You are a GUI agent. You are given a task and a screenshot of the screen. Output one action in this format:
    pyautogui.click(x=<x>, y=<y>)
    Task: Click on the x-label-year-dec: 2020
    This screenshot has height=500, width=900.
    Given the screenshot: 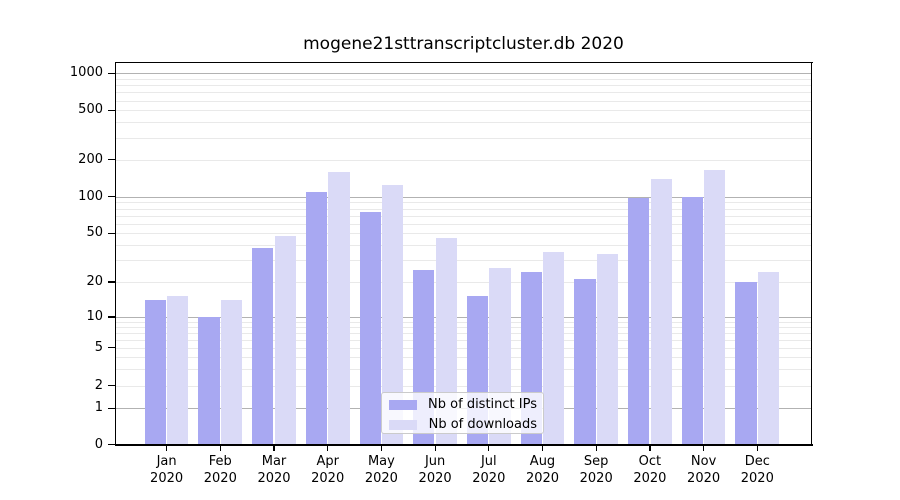 What is the action you would take?
    pyautogui.click(x=757, y=478)
    